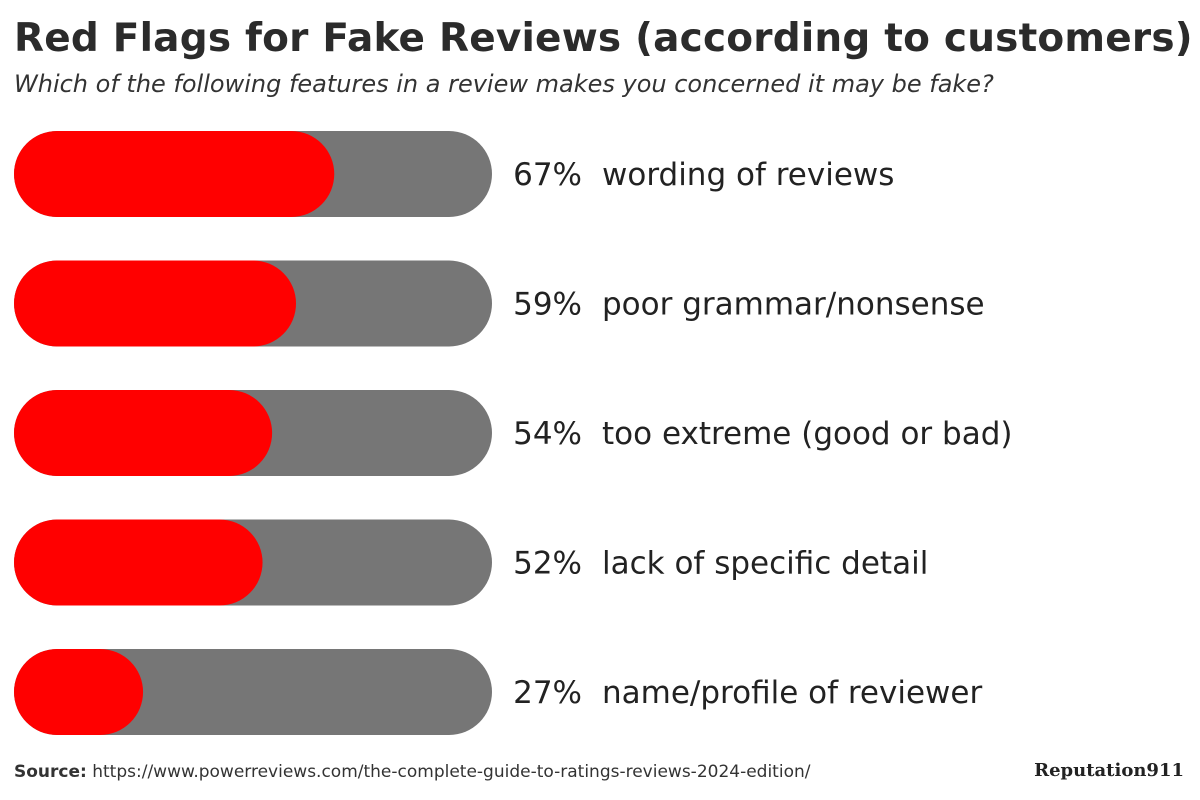 Image resolution: width=1200 pixels, height=800 pixels. What do you see at coordinates (807, 434) in the screenshot?
I see `category-label: too extreme (good or bad)` at bounding box center [807, 434].